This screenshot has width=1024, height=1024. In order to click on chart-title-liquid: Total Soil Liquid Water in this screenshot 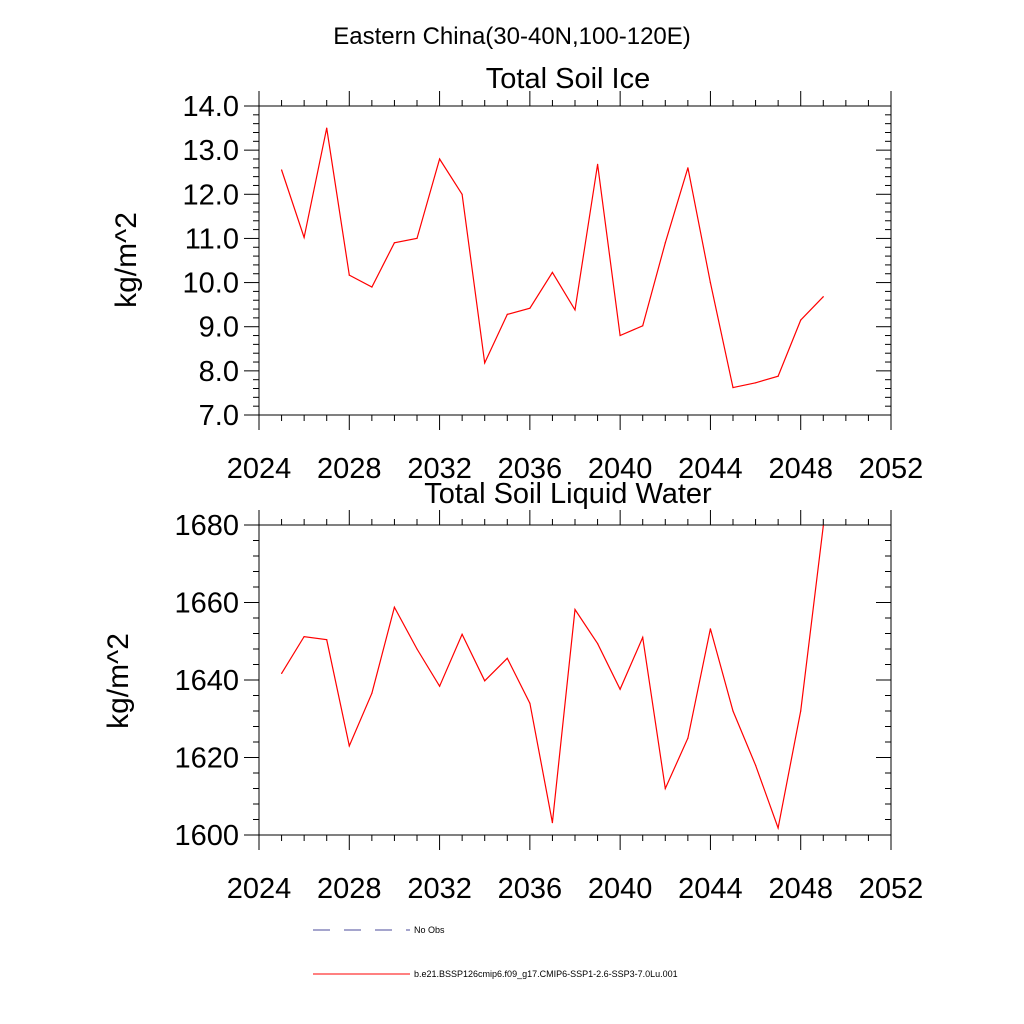, I will do `click(568, 494)`.